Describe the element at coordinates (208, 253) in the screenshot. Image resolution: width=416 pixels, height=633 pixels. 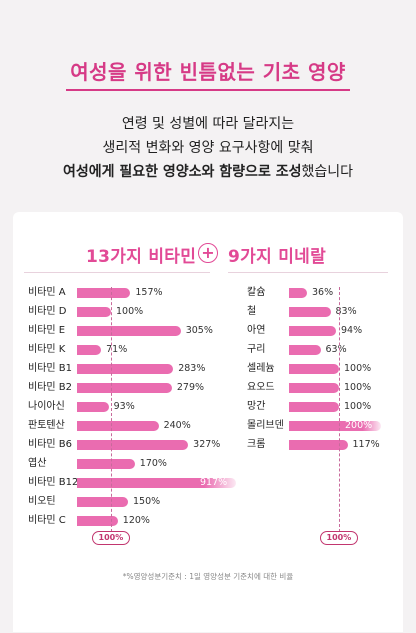
I see `plus-icon: +` at that location.